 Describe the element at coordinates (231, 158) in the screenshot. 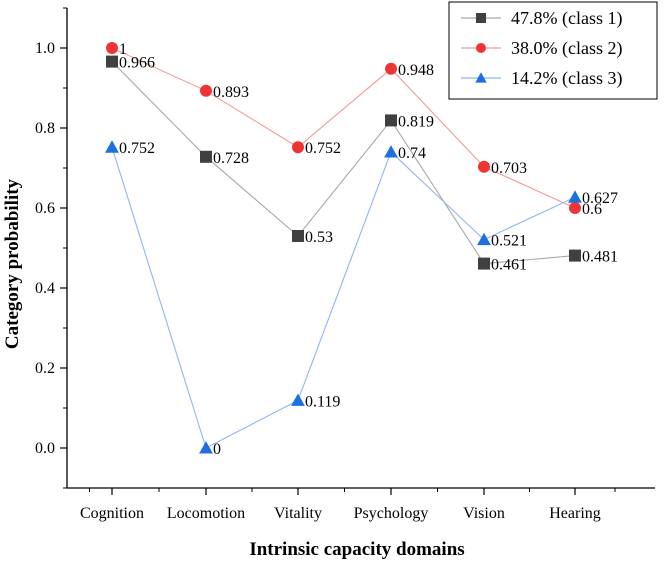

I see `data-label-class-1: 0.728` at that location.